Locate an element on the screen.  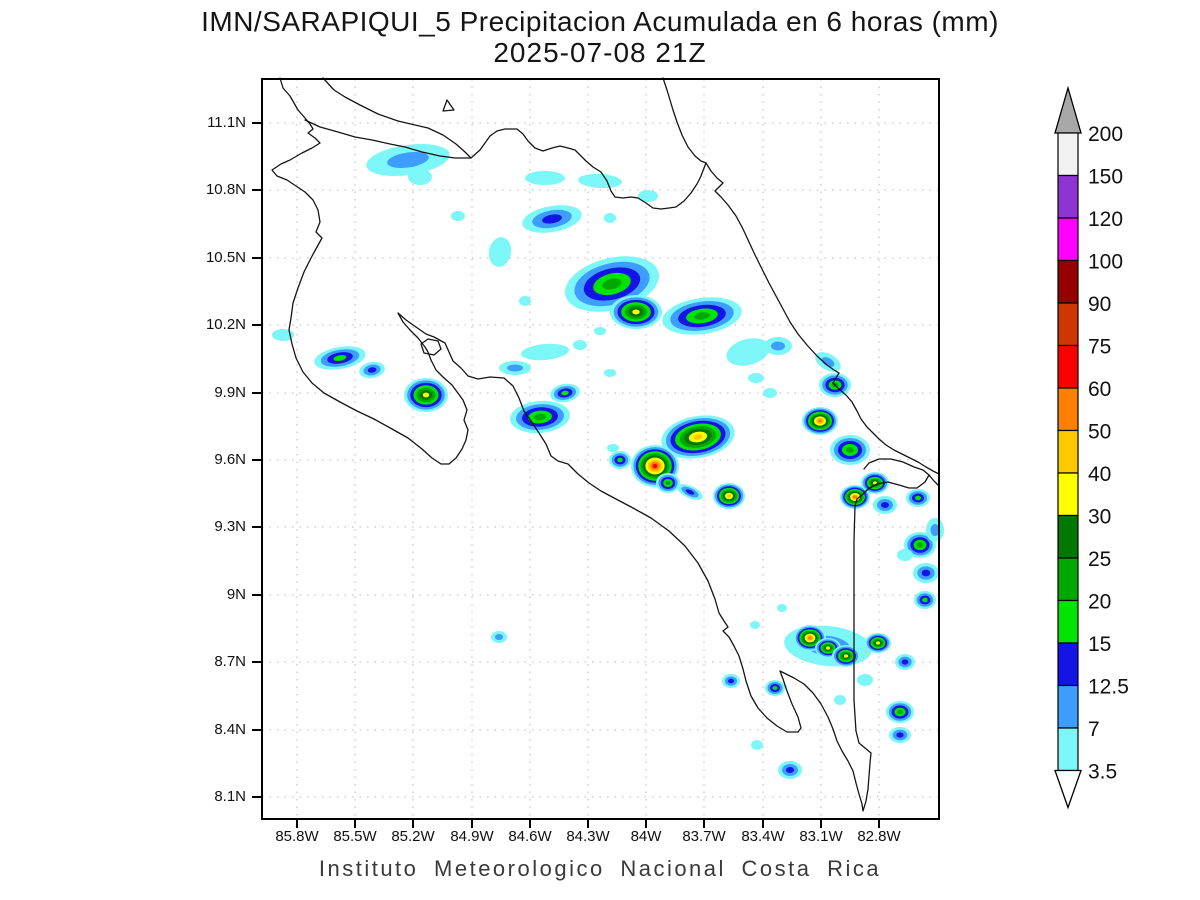
y-axis-label: 10.8N is located at coordinates (225, 189).